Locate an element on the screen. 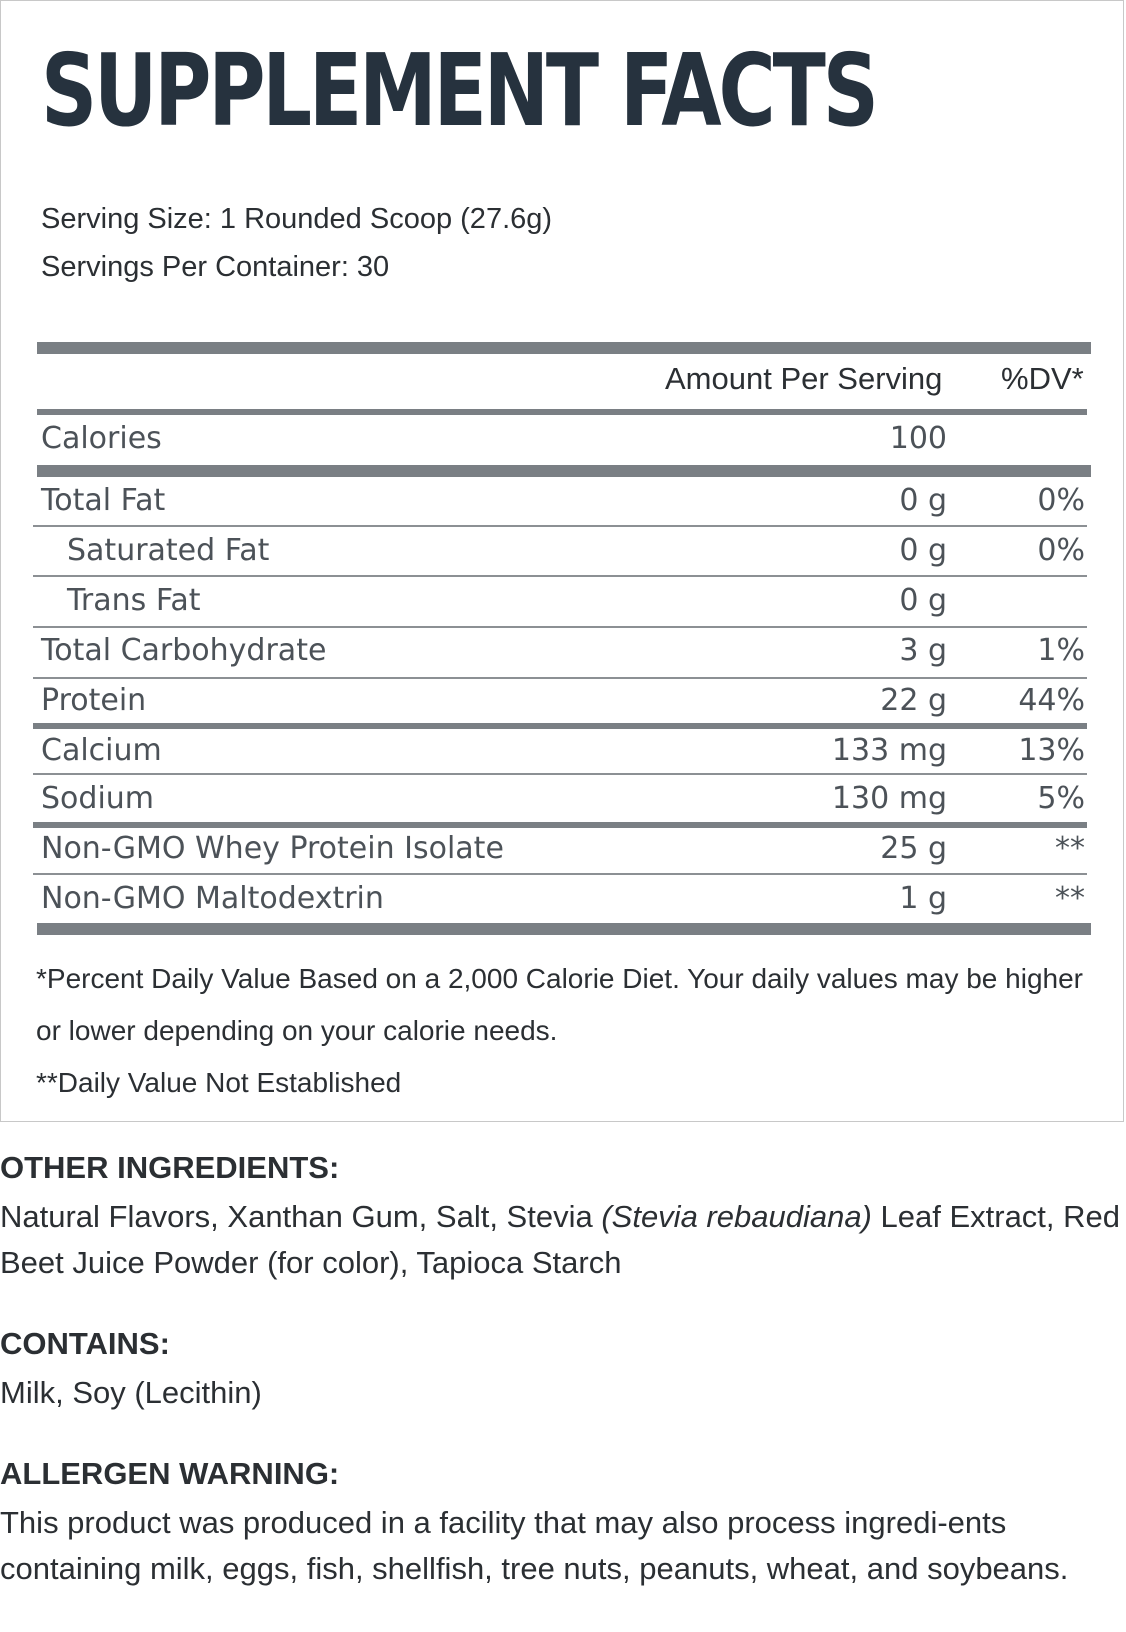 The height and width of the screenshot is (1632, 1126). nutrient-dv: 44% is located at coordinates (1051, 700).